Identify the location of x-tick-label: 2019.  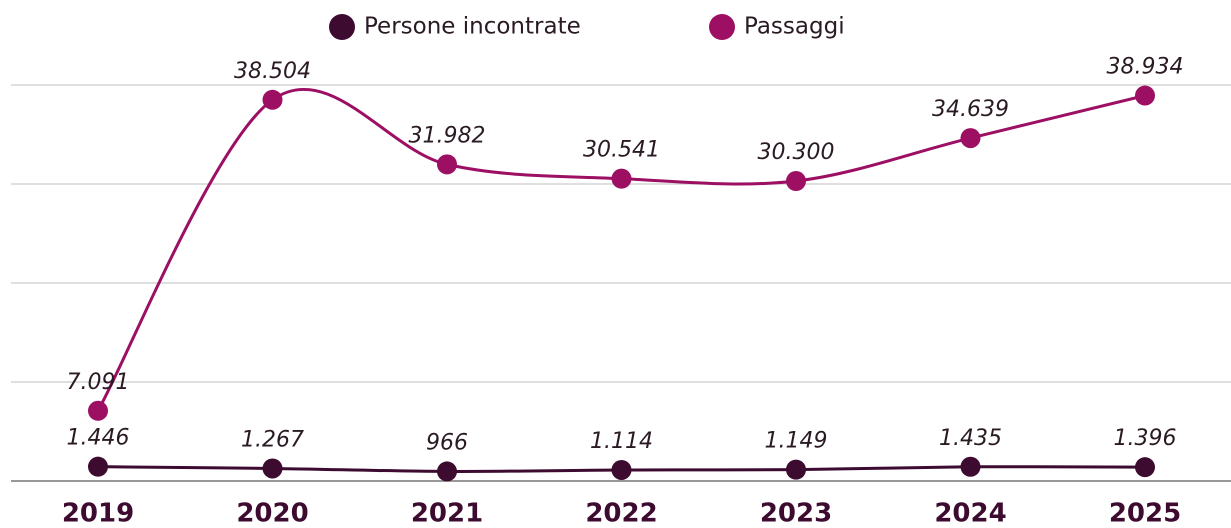
(98, 513).